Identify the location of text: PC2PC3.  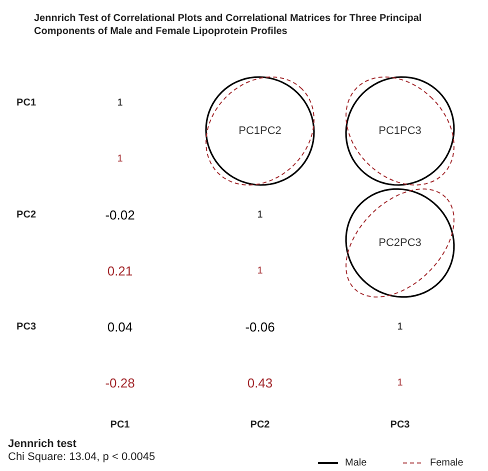
(400, 243).